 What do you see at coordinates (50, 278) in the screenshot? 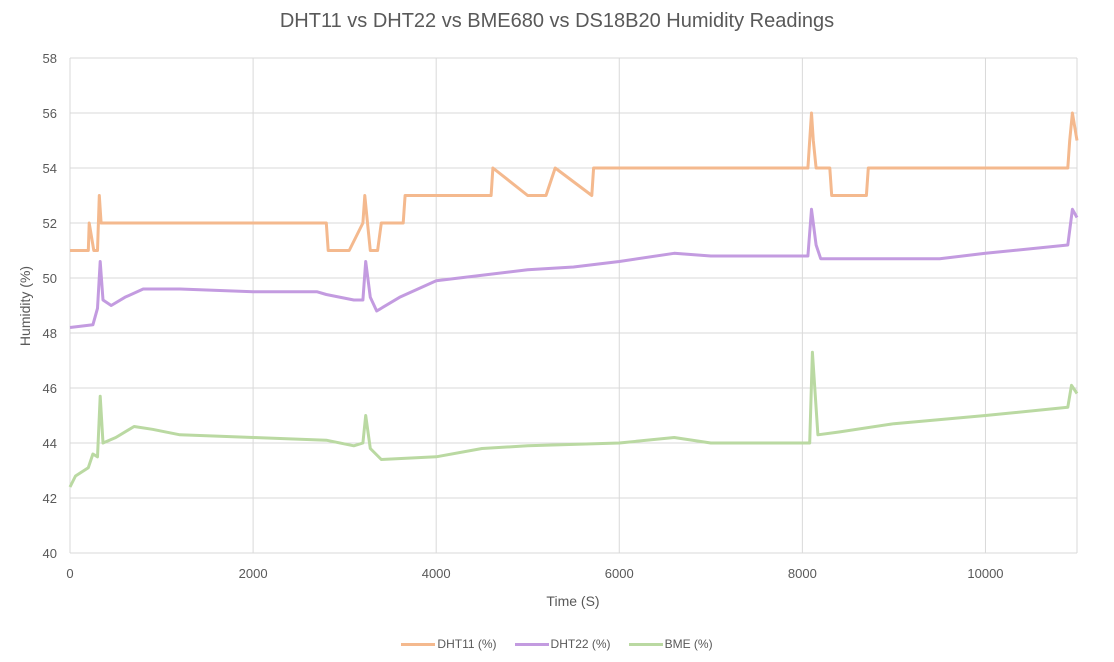
I see `y-tick-label: 50` at bounding box center [50, 278].